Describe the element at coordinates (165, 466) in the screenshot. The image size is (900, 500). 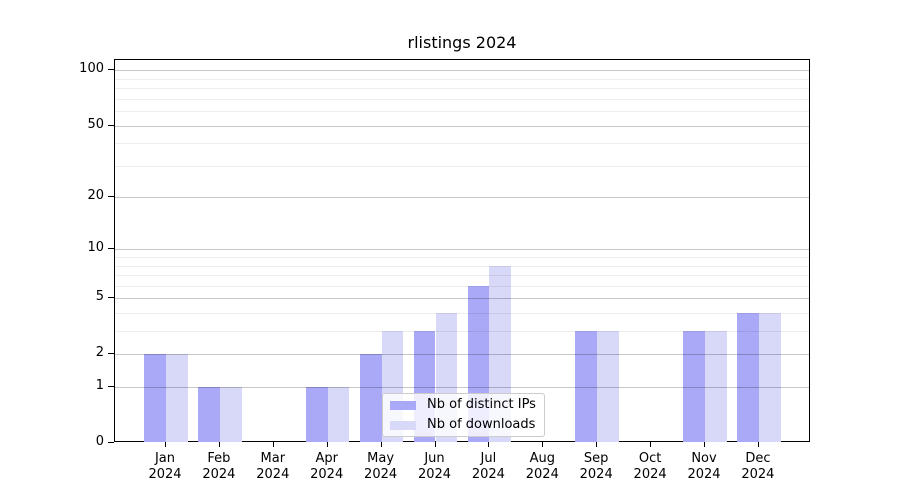
I see `x-tick-label-jan-2024: Jan 2024` at that location.